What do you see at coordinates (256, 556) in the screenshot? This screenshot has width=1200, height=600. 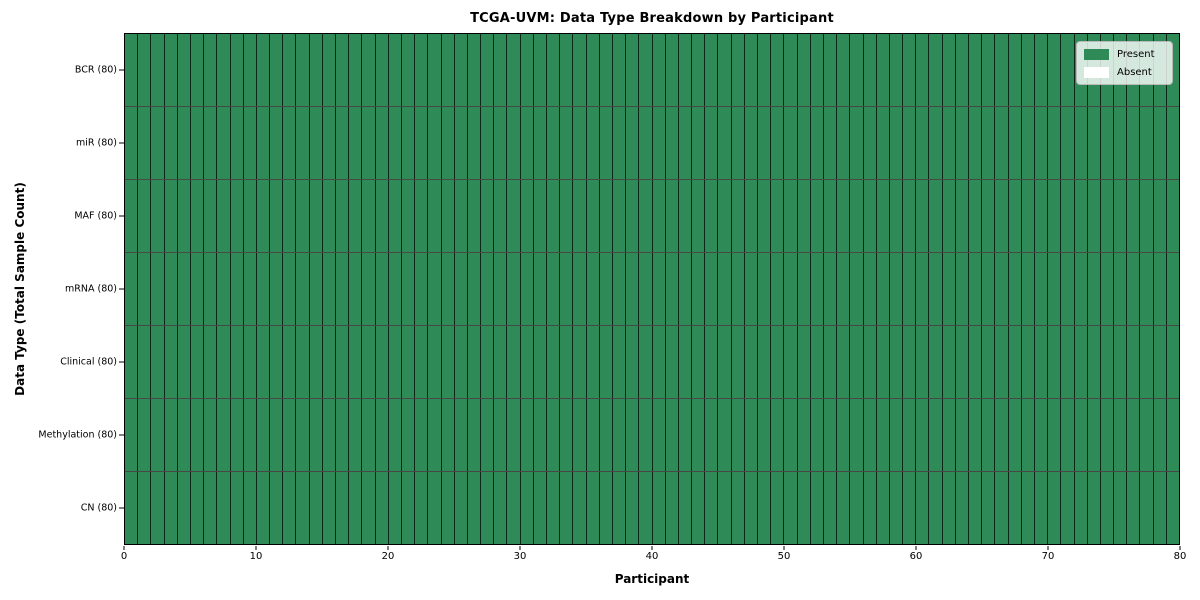 I see `x-tick-label: 10` at bounding box center [256, 556].